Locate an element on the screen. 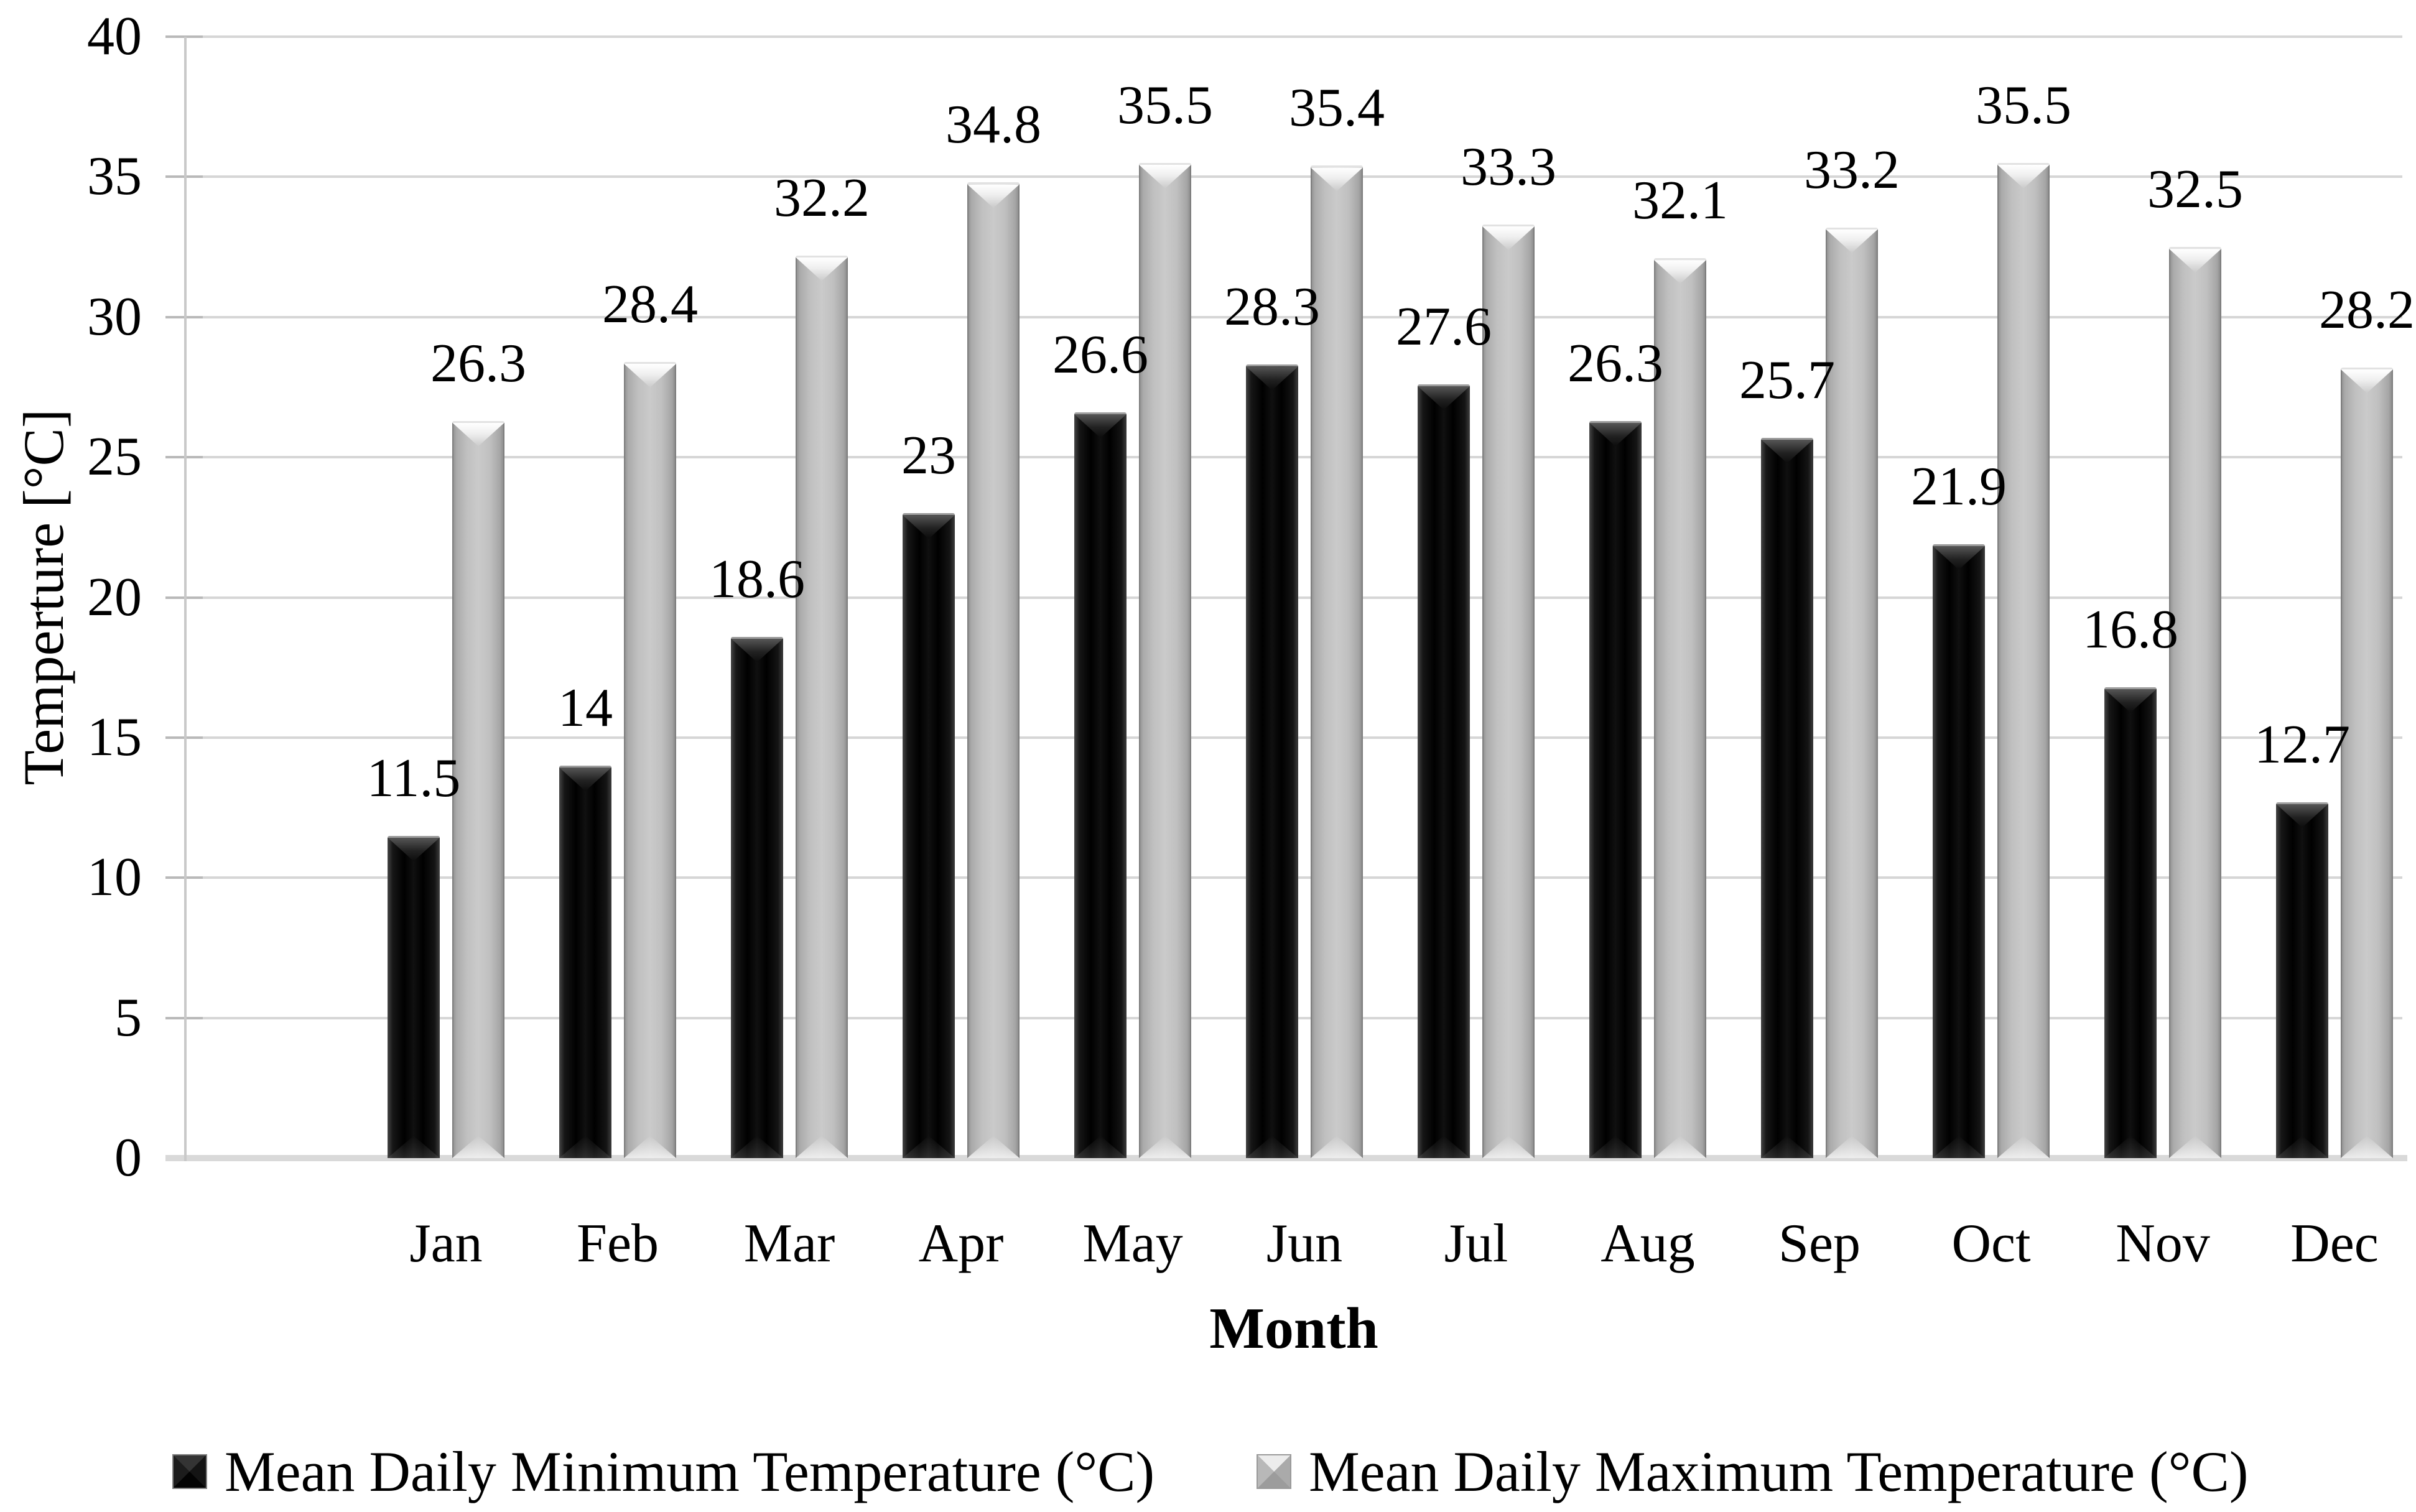 This screenshot has width=2416, height=1512. x-tick-label-apr: Apr is located at coordinates (961, 1243).